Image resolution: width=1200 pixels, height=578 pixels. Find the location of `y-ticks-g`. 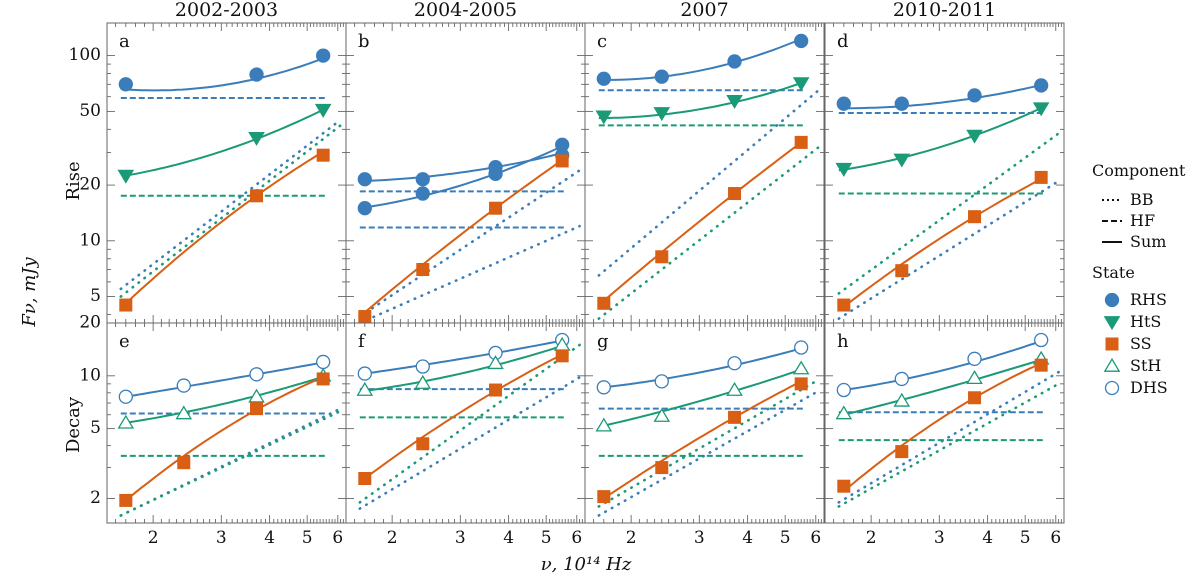

y-ticks-g is located at coordinates (704, 410).